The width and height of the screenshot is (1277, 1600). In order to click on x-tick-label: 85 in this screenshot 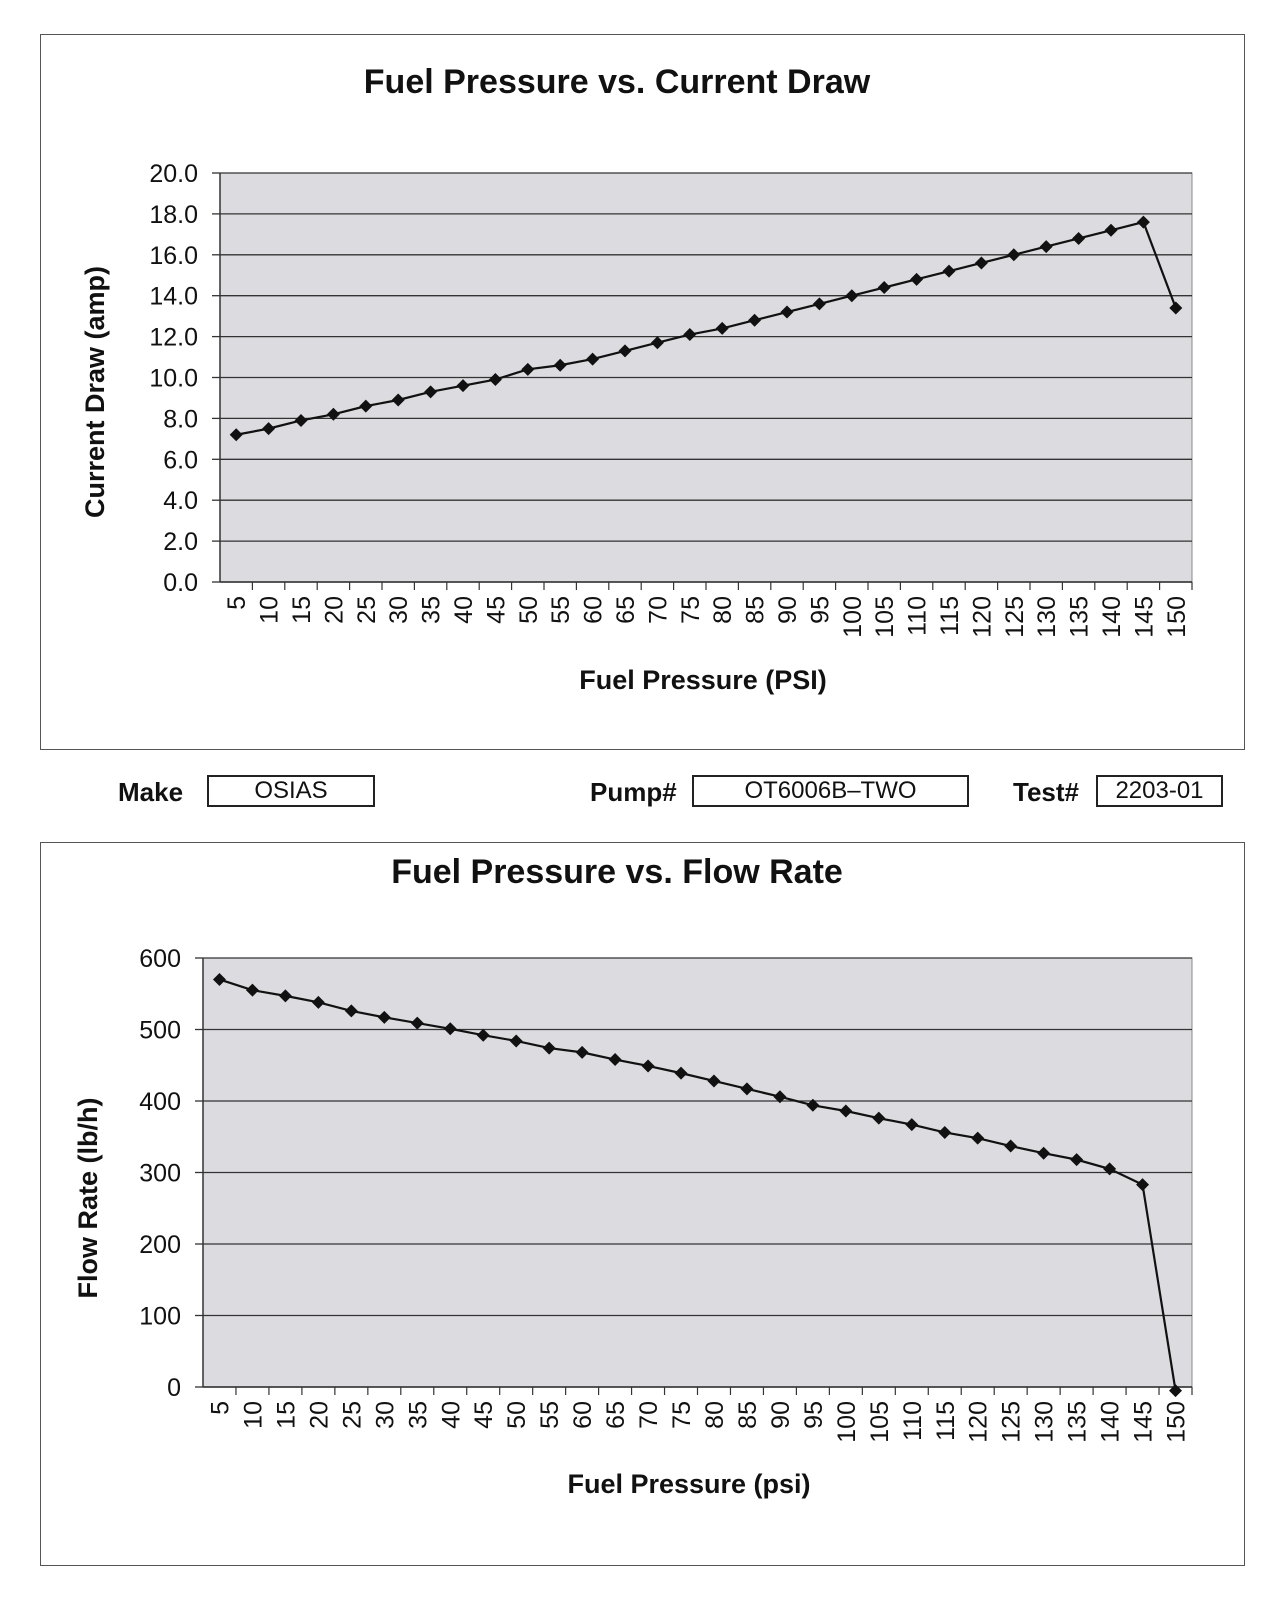, I will do `click(756, 610)`.